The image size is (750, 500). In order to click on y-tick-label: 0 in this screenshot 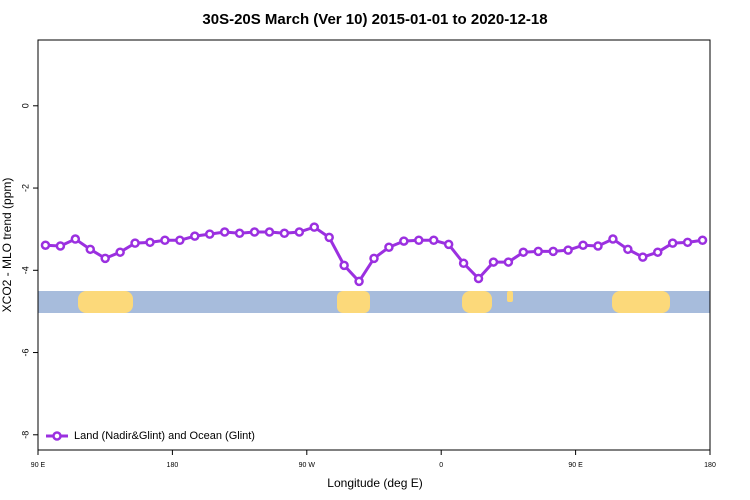, I will do `click(25, 105)`.